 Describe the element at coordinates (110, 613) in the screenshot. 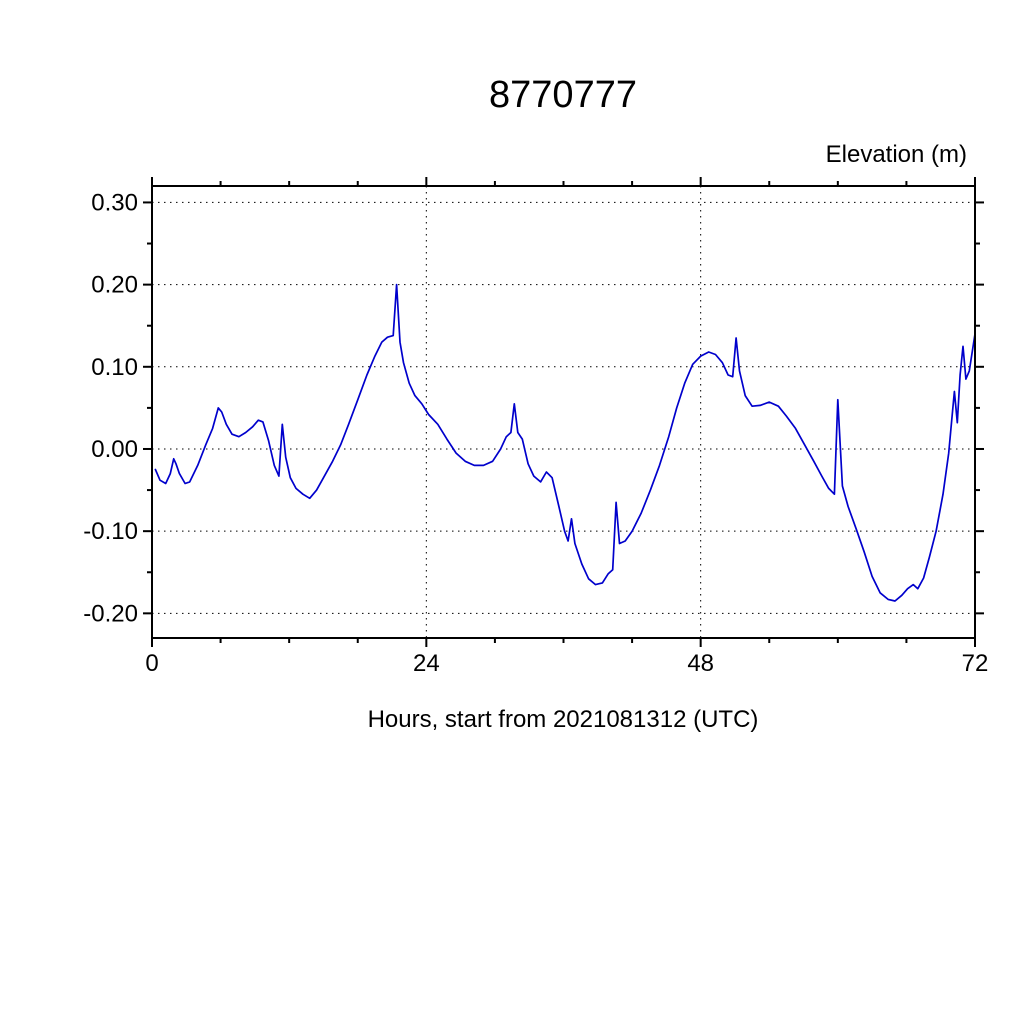

I see `y-tick-label: -0.20` at that location.